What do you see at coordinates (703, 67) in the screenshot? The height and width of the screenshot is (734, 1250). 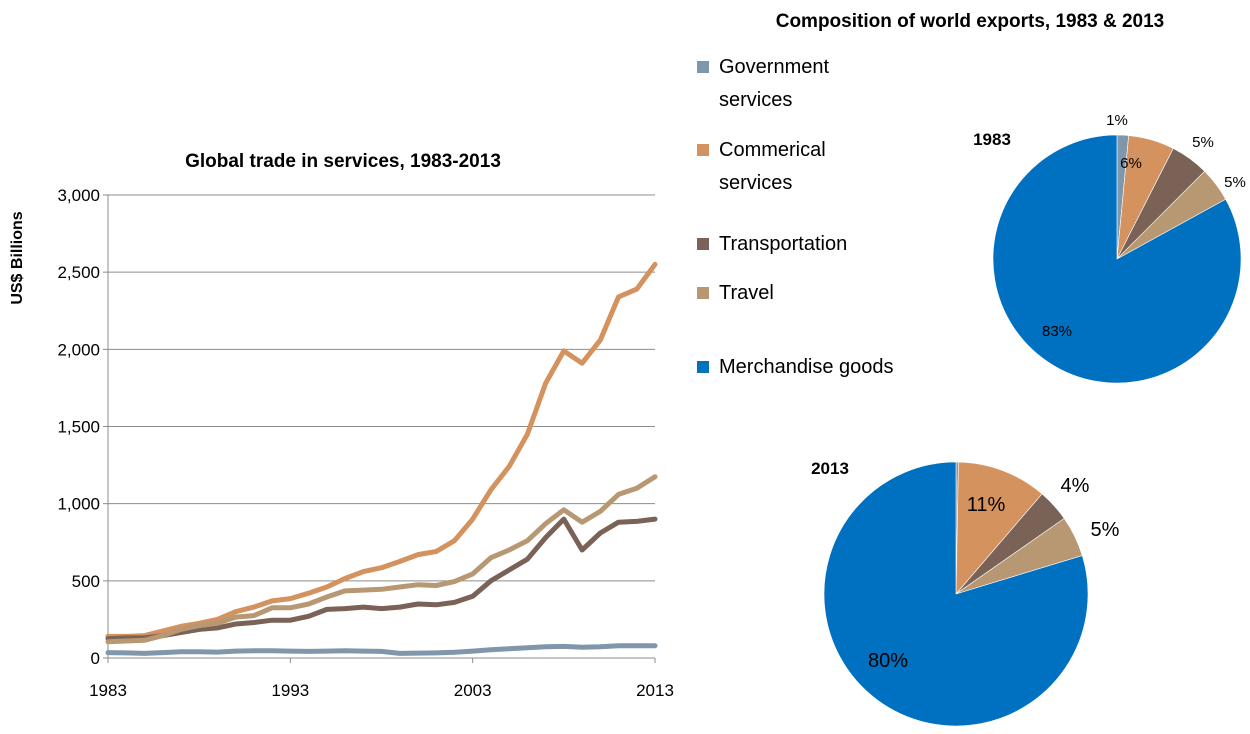 I see `legend-swatch-government` at bounding box center [703, 67].